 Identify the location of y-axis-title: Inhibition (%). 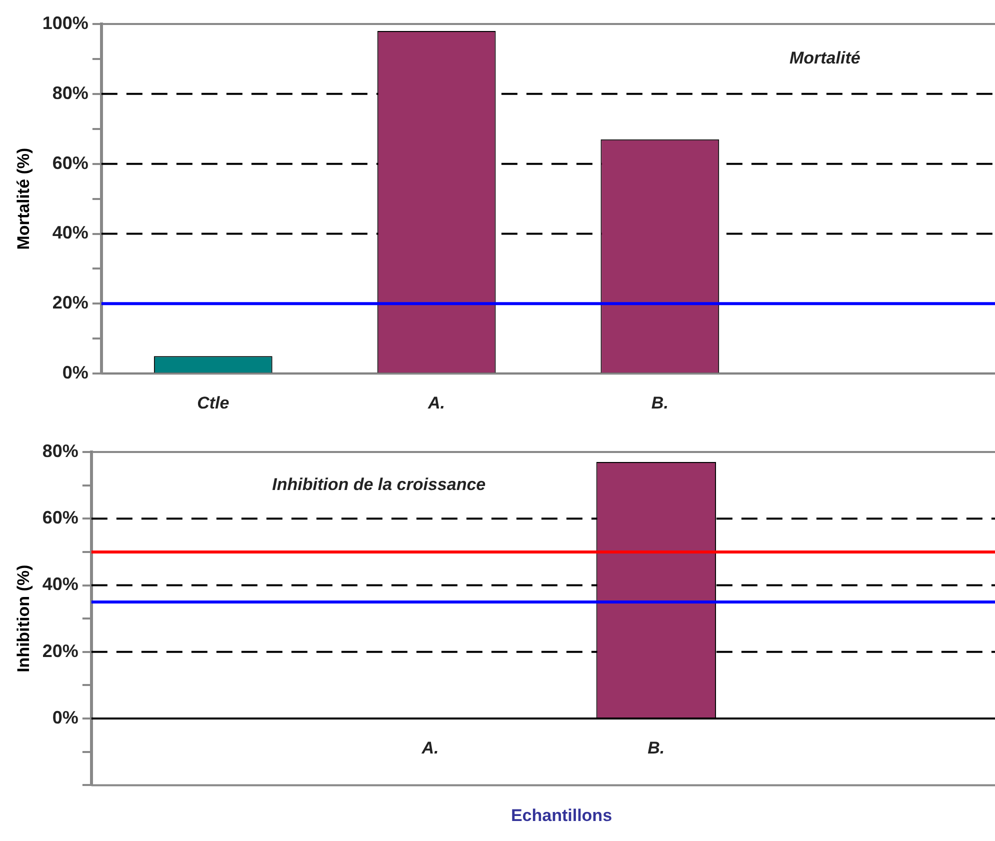
(23, 618).